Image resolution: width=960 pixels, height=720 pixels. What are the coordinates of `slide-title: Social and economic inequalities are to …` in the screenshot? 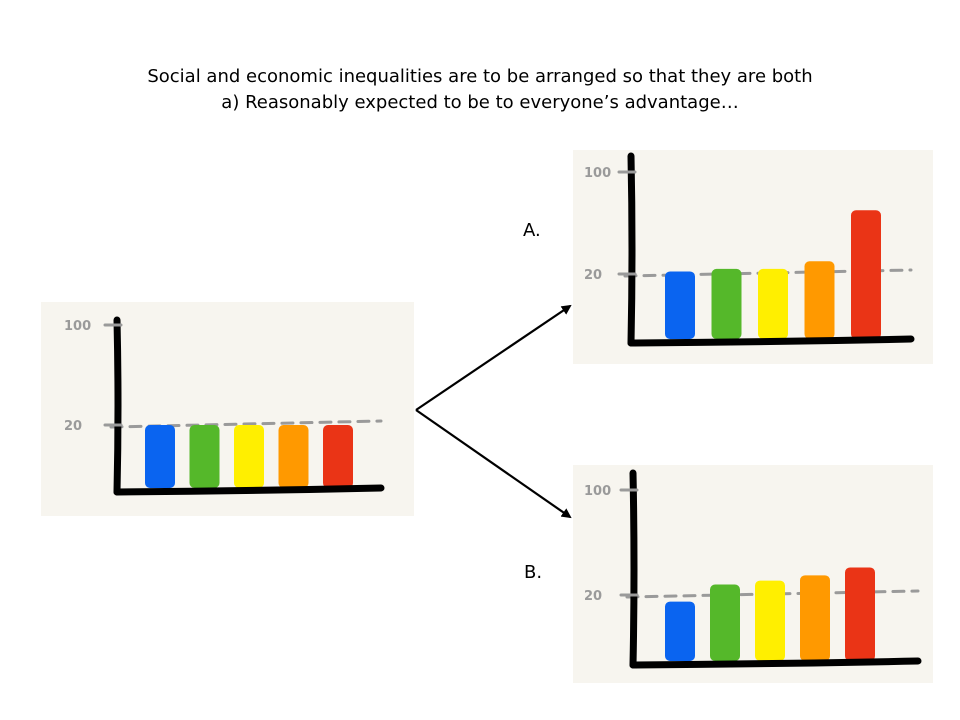 It's located at (480, 90).